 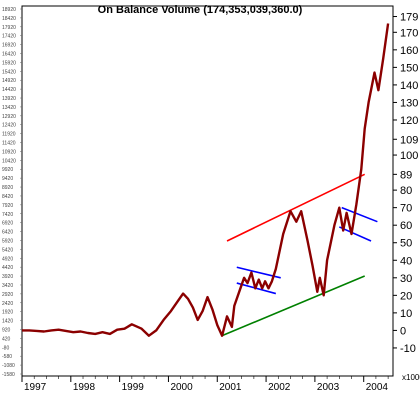 What do you see at coordinates (9, 108) in the screenshot?
I see `y-tick-label-left: 13420` at bounding box center [9, 108].